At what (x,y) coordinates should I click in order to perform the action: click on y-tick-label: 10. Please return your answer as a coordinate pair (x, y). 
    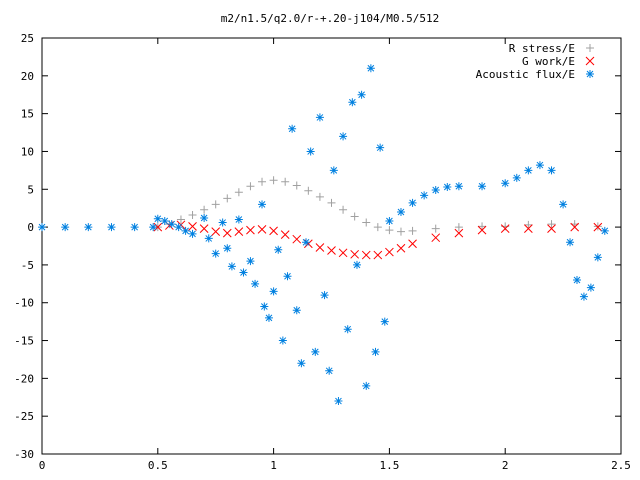
    Looking at the image, I should click on (27, 151).